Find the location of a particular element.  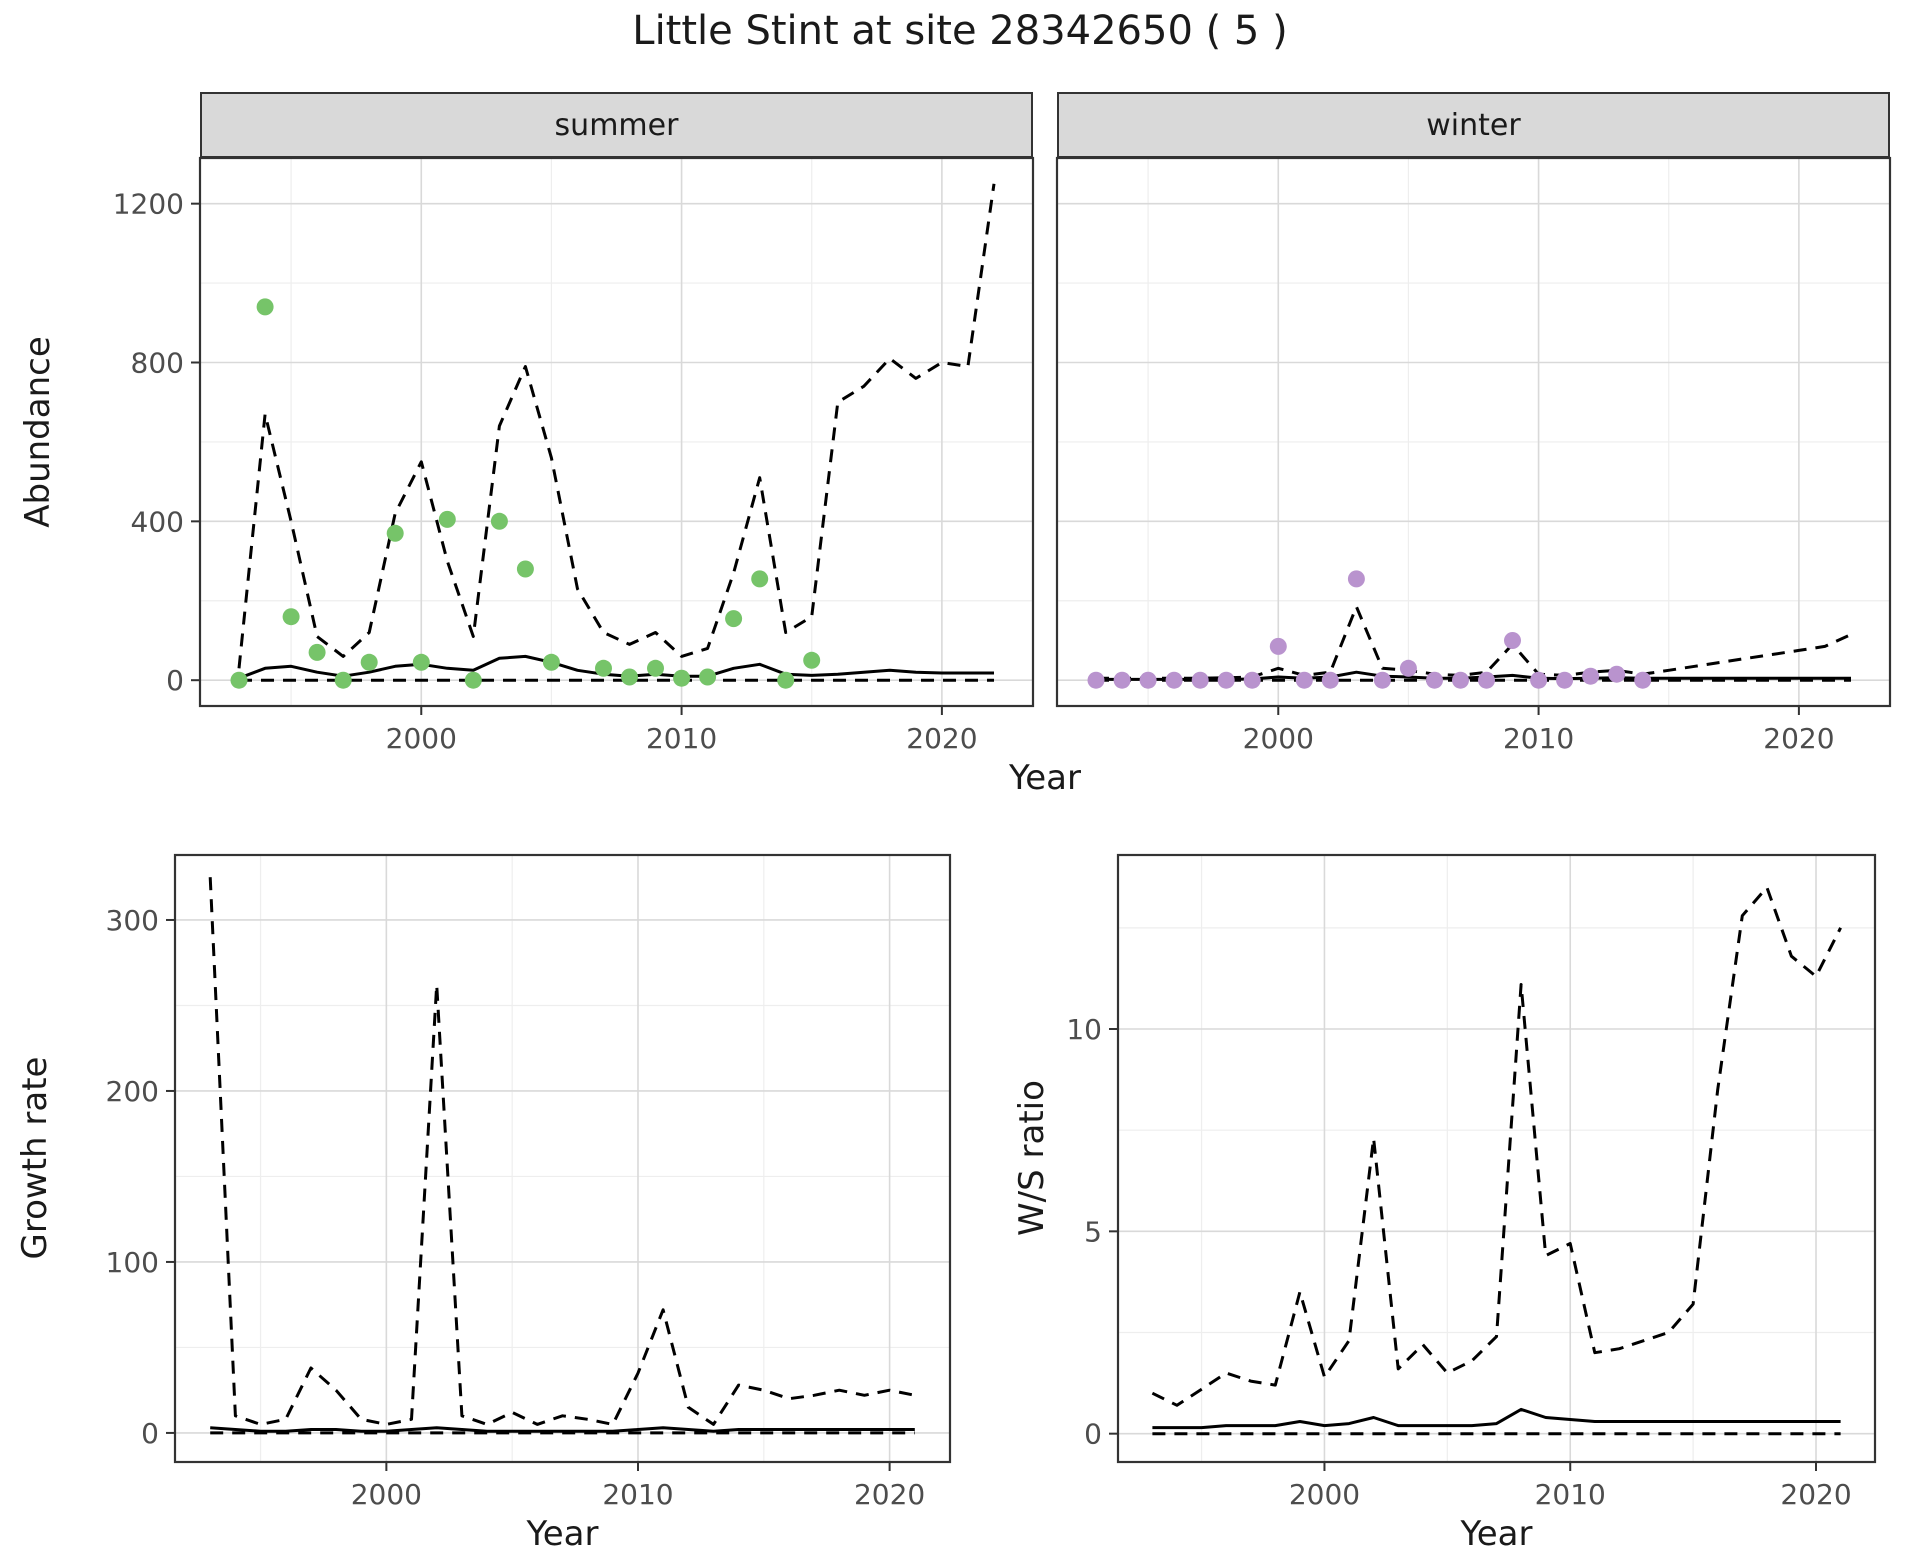

y-tick-label: 10 is located at coordinates (1084, 1029).